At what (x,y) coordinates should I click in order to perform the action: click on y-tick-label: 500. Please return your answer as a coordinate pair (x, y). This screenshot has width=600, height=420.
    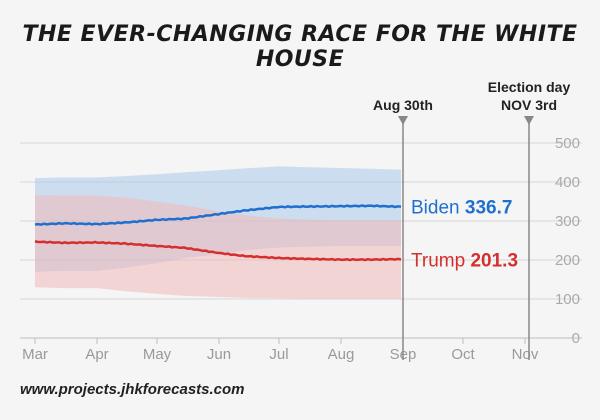
    Looking at the image, I should click on (567, 143).